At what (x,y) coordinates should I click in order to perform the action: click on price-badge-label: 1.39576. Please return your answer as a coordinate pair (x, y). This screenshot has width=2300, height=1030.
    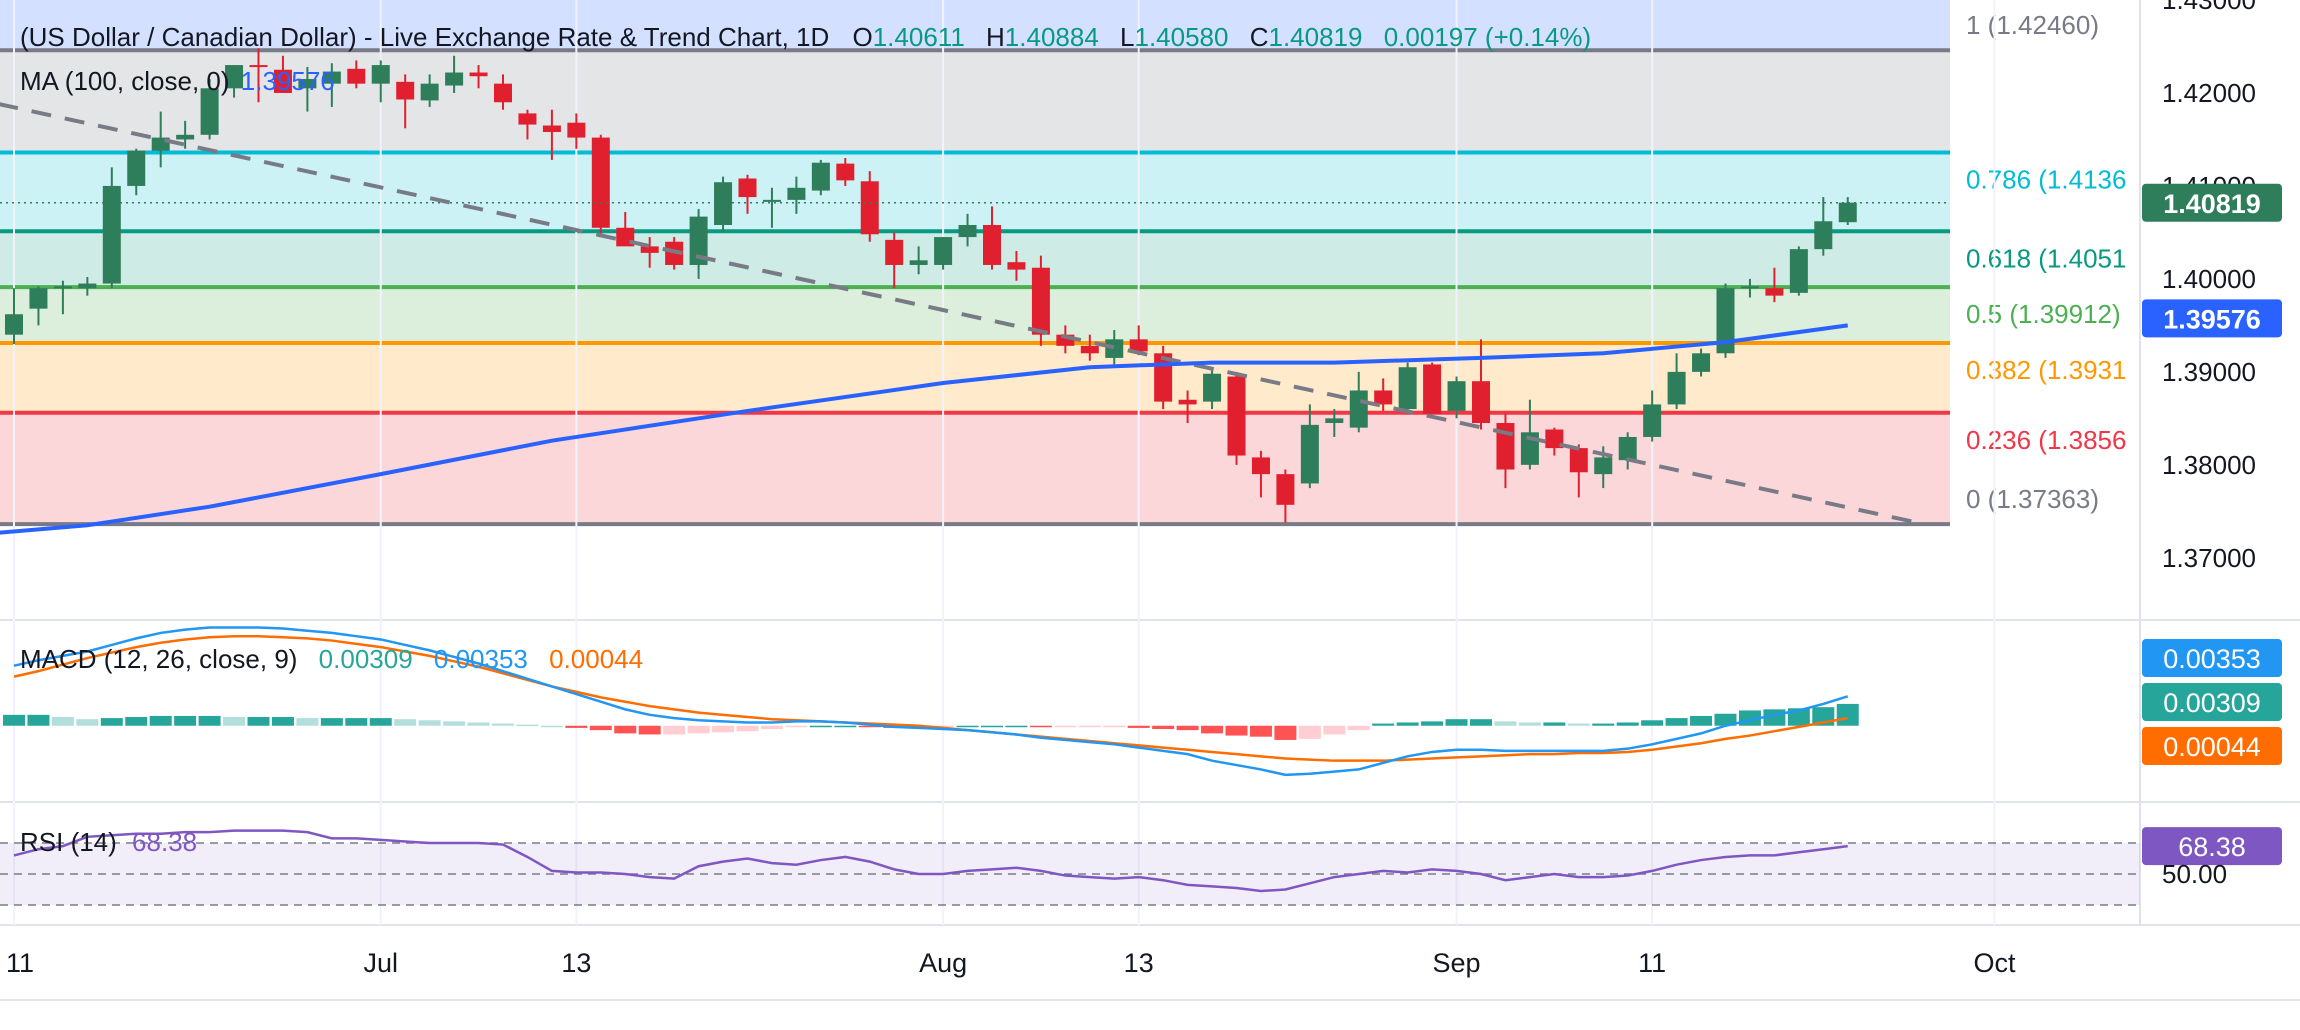
    Looking at the image, I should click on (2212, 319).